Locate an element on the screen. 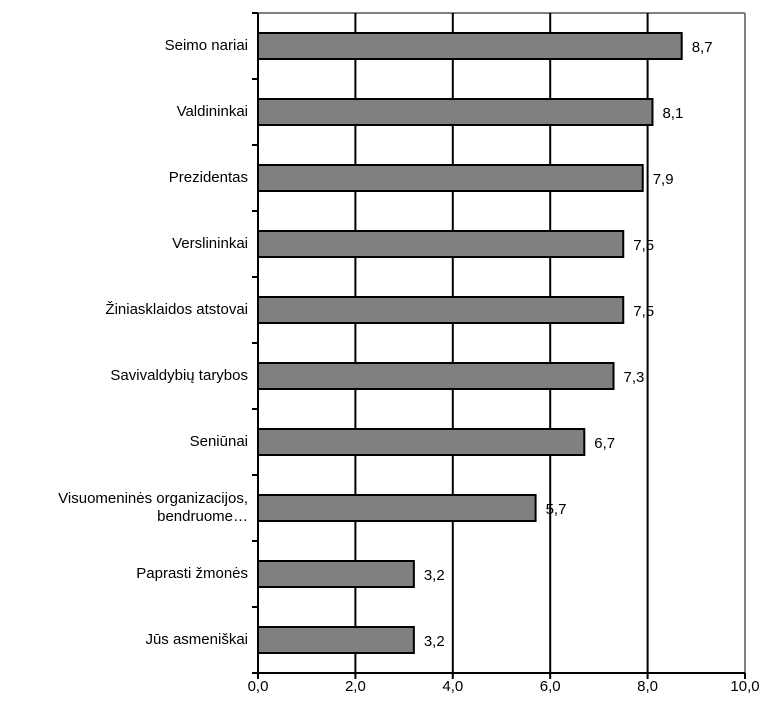  data-label: 7,3 is located at coordinates (634, 377).